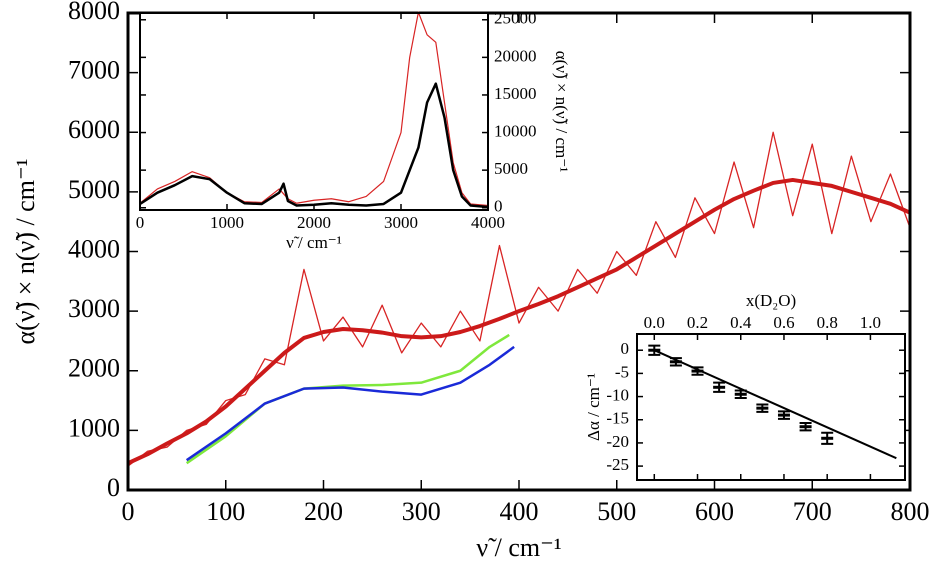  I want to click on y-tick-label: 10000, so click(515, 130).